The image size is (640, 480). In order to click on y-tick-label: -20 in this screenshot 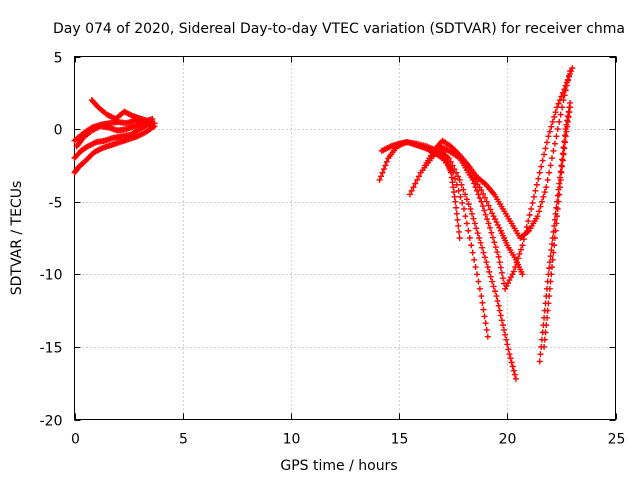, I will do `click(51, 422)`.